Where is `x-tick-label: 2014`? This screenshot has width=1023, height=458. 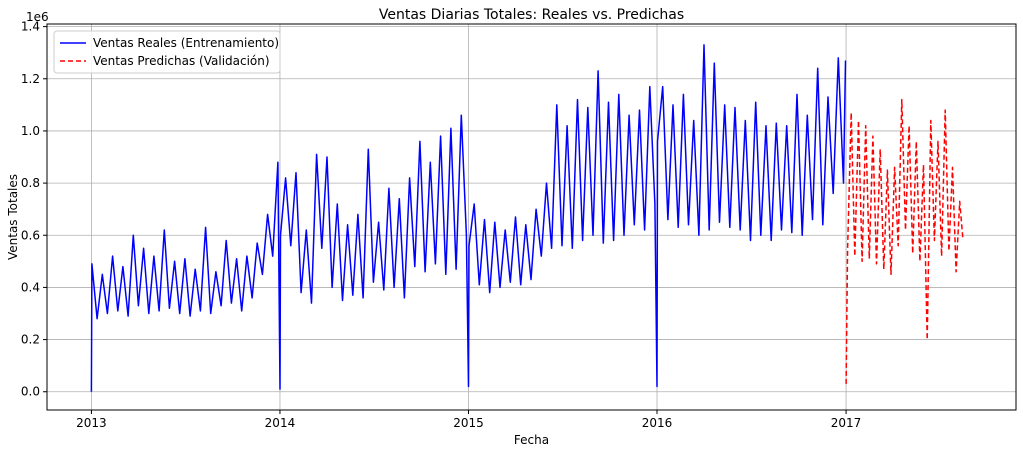
x-tick-label: 2014 is located at coordinates (280, 423).